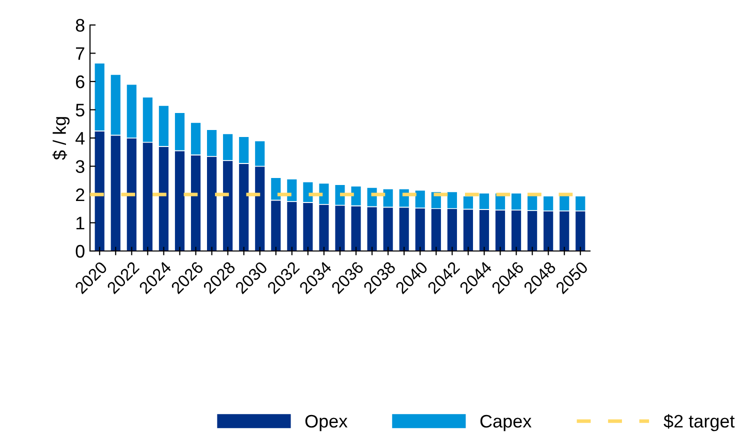 The width and height of the screenshot is (751, 443). I want to click on legend-label: $2 target, so click(699, 423).